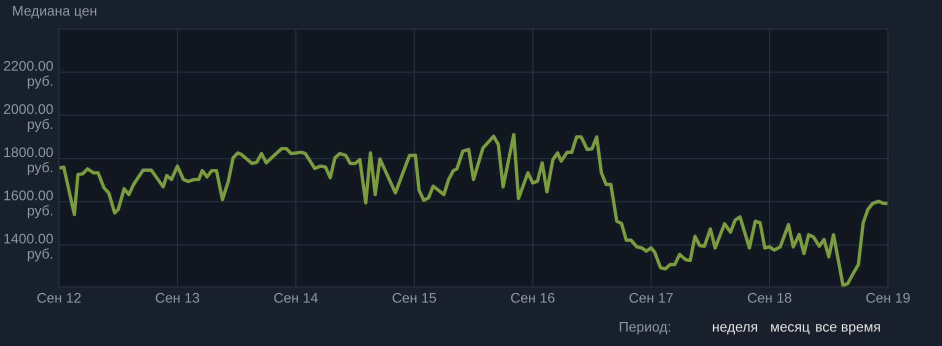 This screenshot has height=346, width=942. What do you see at coordinates (28, 161) in the screenshot?
I see `y-tick-label: 1800.00 руб.` at bounding box center [28, 161].